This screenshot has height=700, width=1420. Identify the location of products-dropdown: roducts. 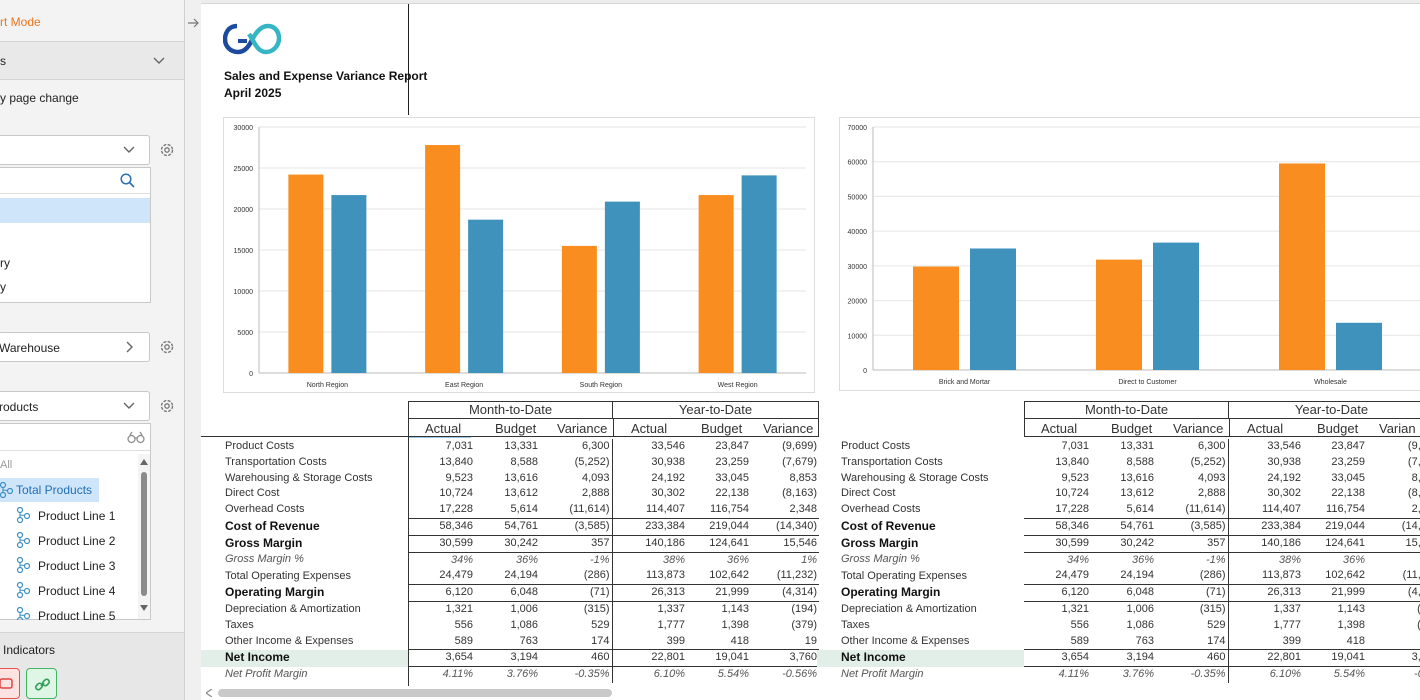
(75, 406).